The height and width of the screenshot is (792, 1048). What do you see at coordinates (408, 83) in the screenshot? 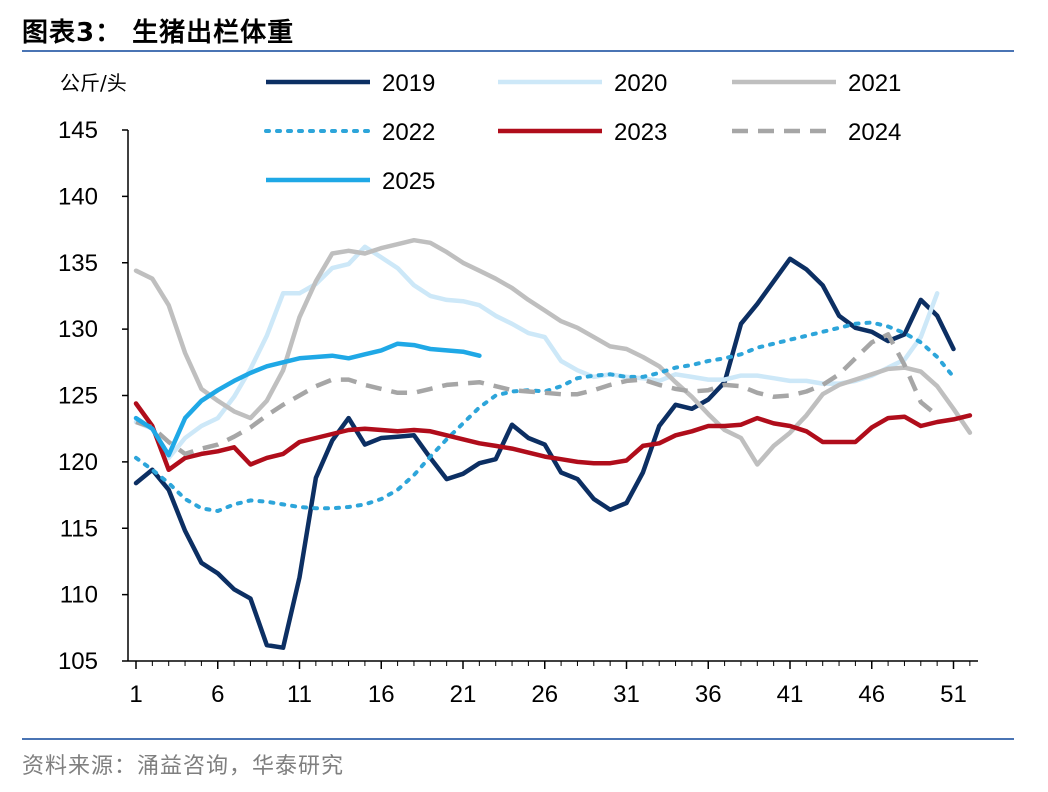
I see `legend-label: 2019` at bounding box center [408, 83].